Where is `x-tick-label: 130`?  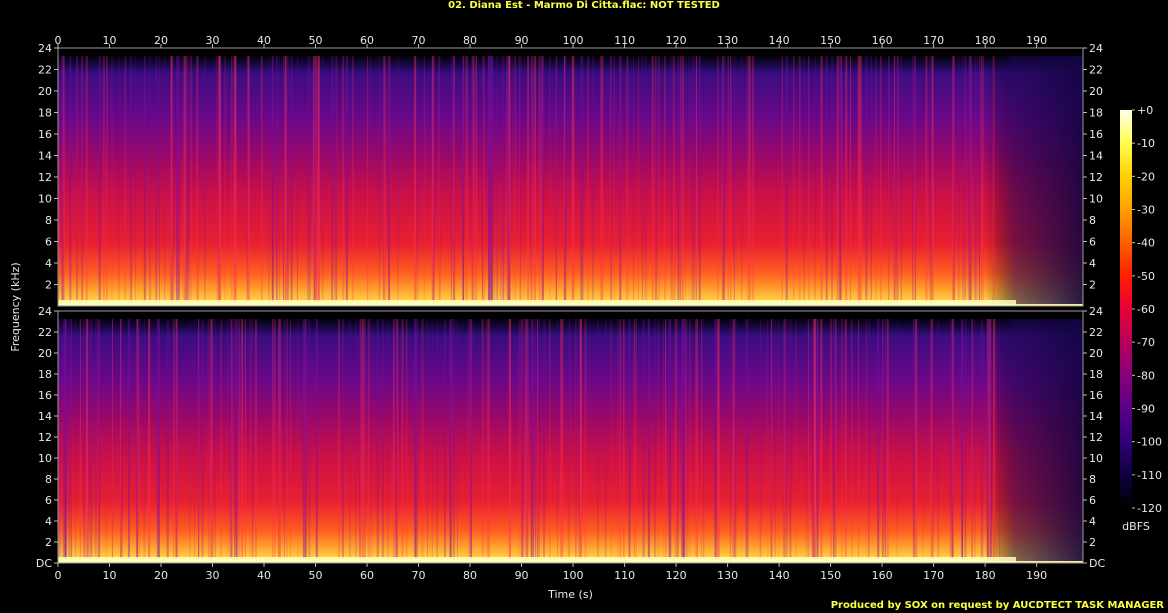 x-tick-label: 130 is located at coordinates (727, 575).